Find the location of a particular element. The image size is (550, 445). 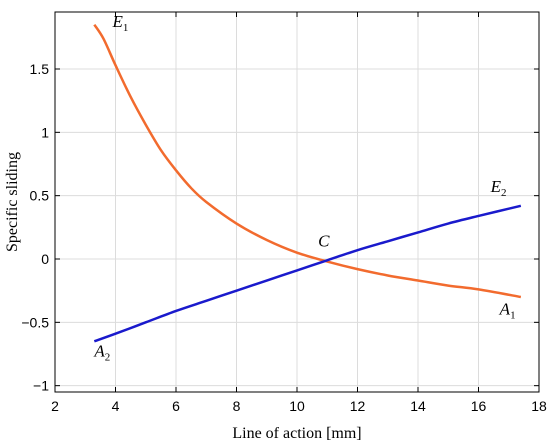

curve-label: E2 is located at coordinates (498, 188).